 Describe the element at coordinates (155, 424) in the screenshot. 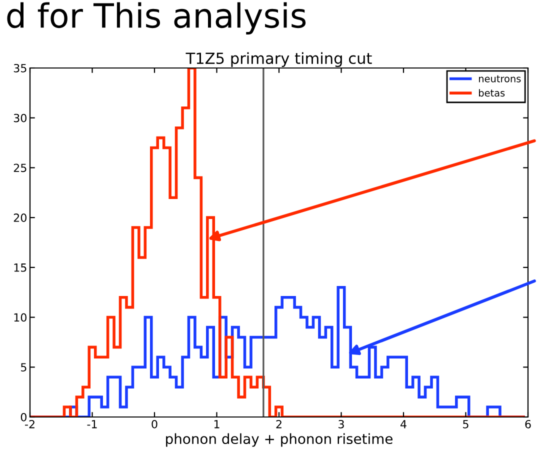

I see `x-tick-label: 0` at that location.